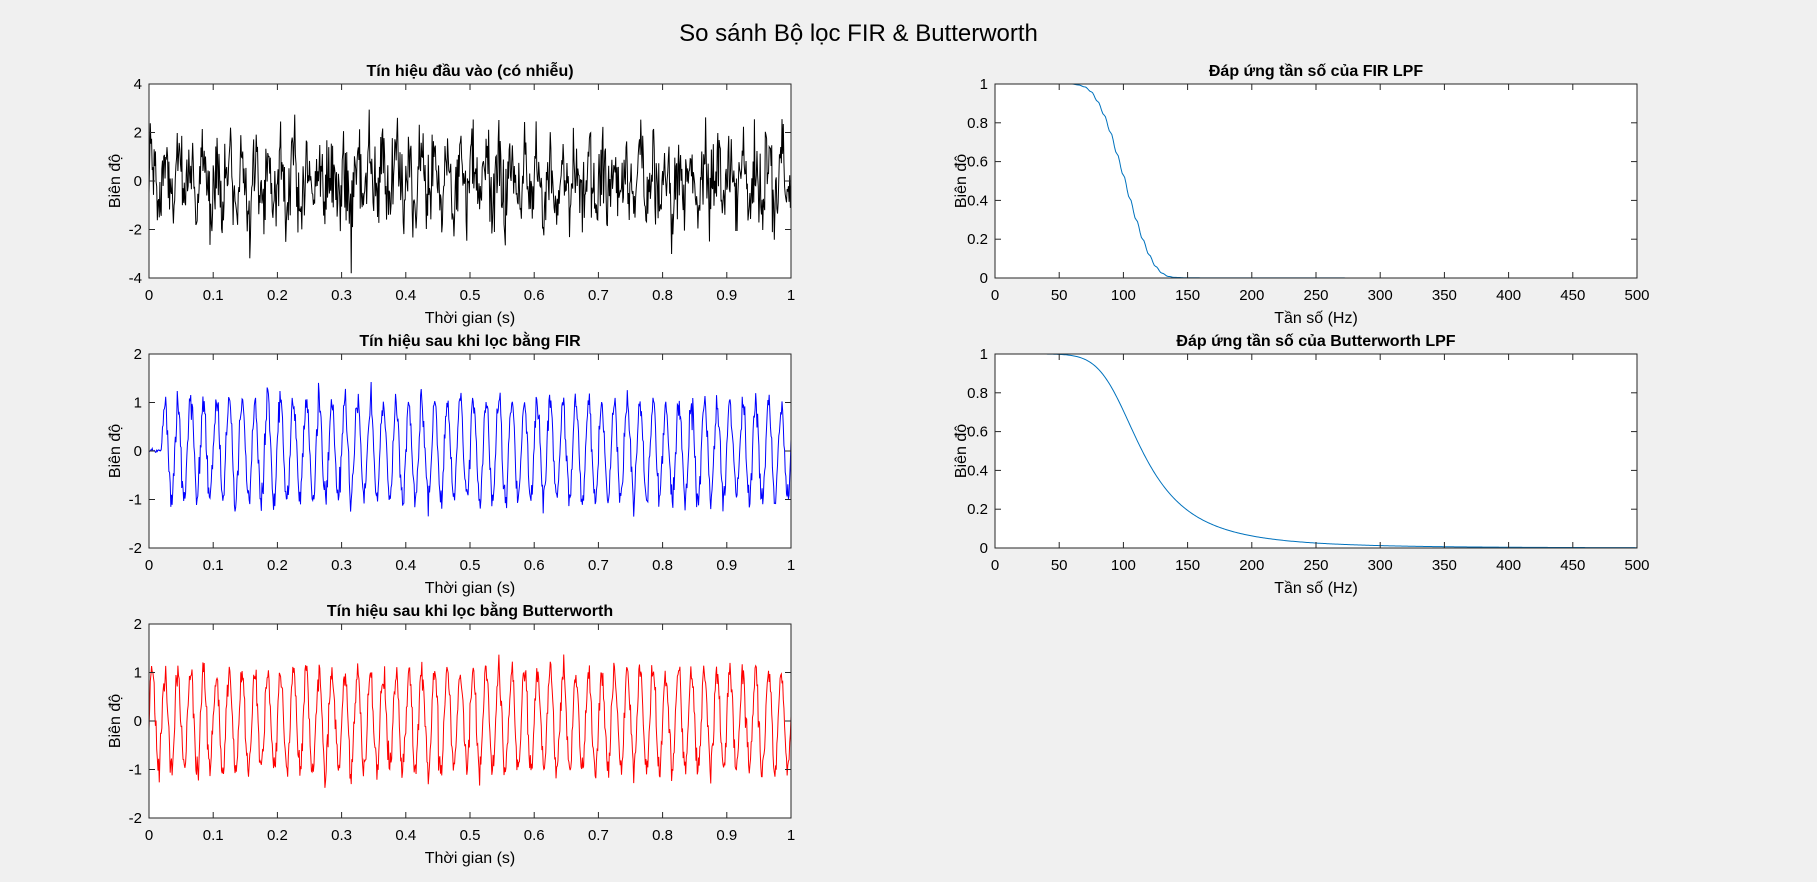  What do you see at coordinates (1315, 341) in the screenshot?
I see `subplot-title: Đáp ứng tần số của Butterworth LPF` at bounding box center [1315, 341].